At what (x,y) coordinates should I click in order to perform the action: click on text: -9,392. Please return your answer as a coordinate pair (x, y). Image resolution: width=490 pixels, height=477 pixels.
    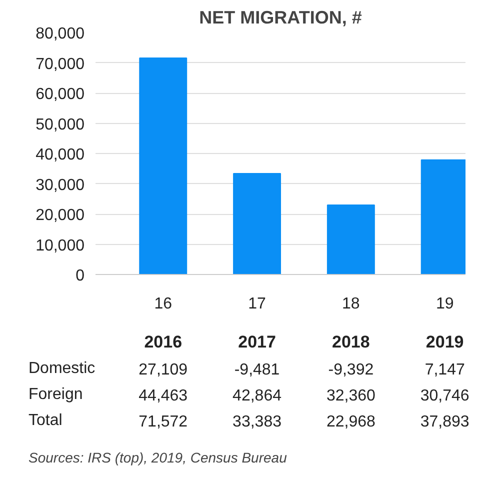
    Looking at the image, I should click on (351, 370).